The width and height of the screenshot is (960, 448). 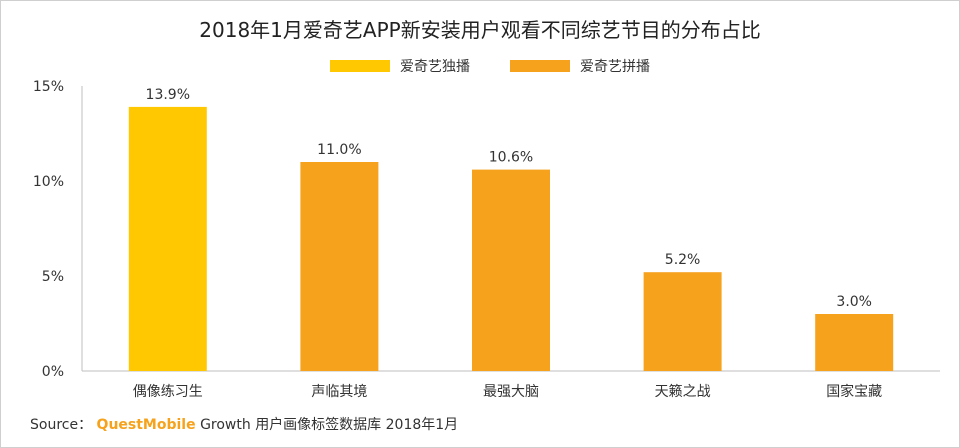 I want to click on x-tick-label: 偶像练习生, so click(x=168, y=392).